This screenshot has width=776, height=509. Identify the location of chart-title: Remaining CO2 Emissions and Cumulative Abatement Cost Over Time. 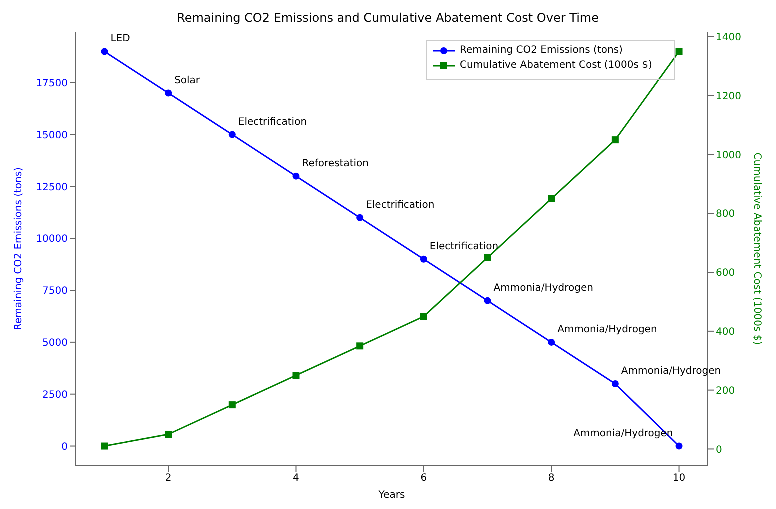
(388, 18).